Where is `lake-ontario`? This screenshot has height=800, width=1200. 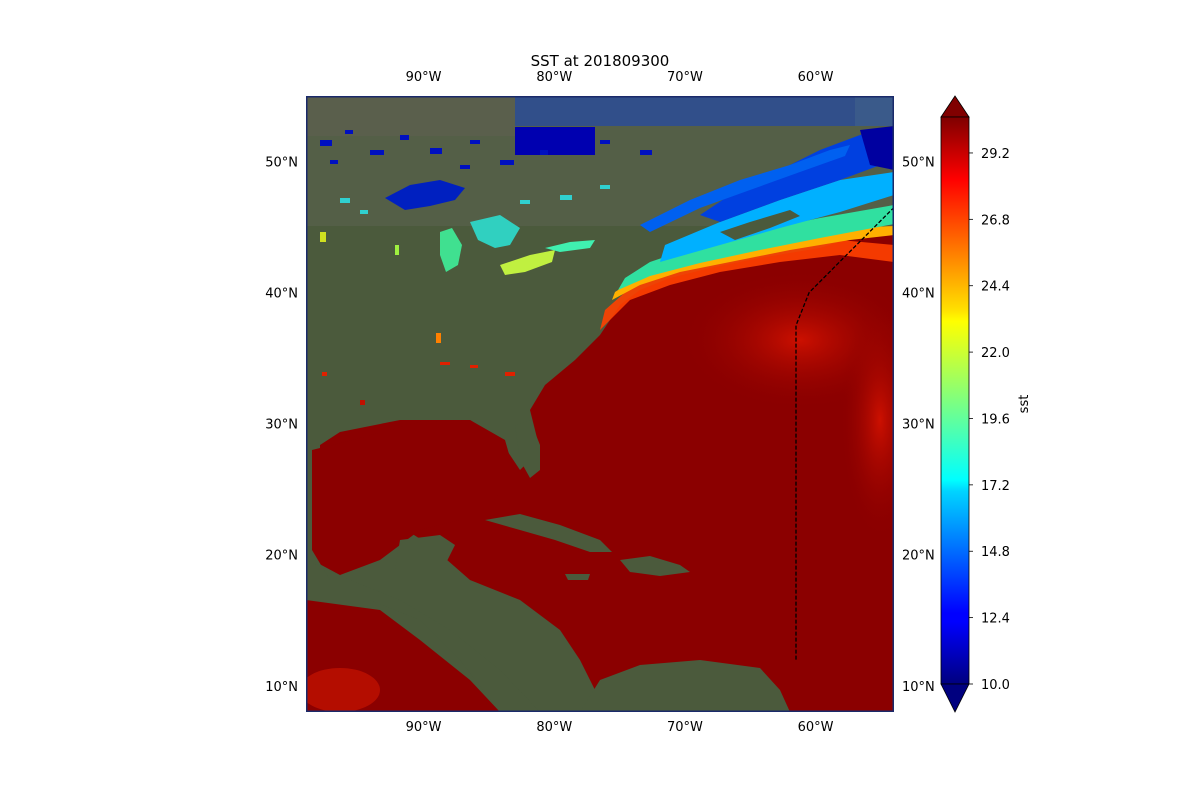 lake-ontario is located at coordinates (570, 246).